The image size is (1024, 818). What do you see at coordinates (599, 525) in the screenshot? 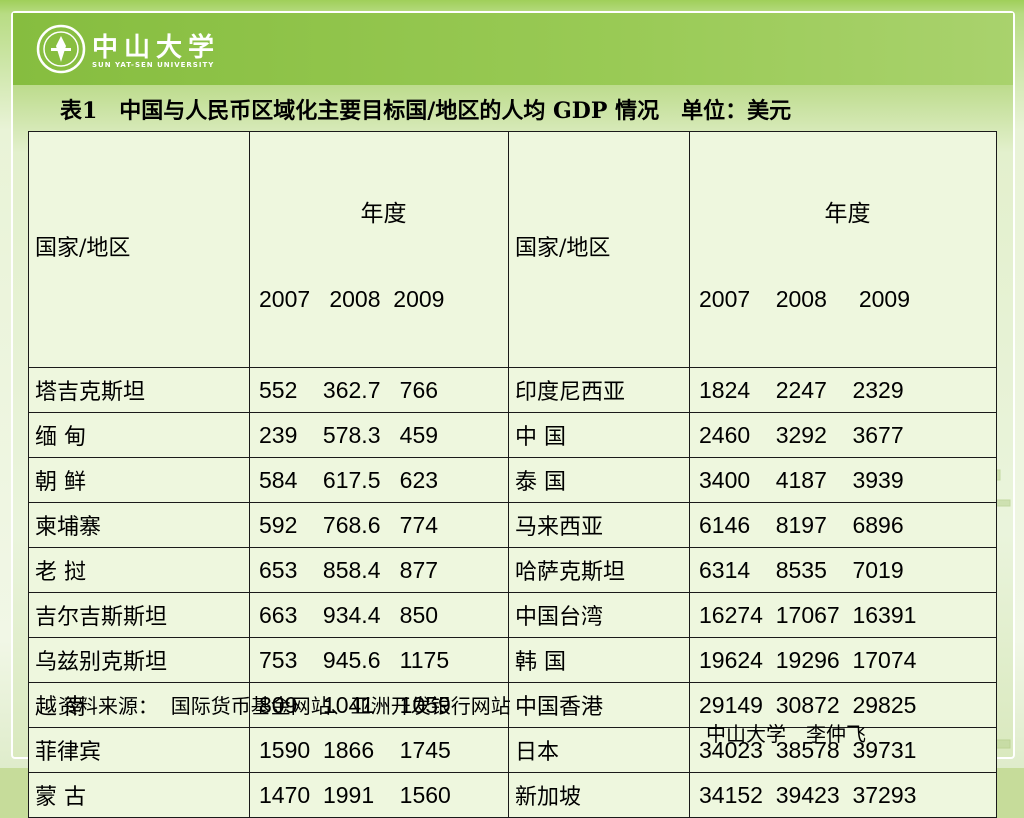
I see `right-country-cell: 马来西亚` at bounding box center [599, 525].